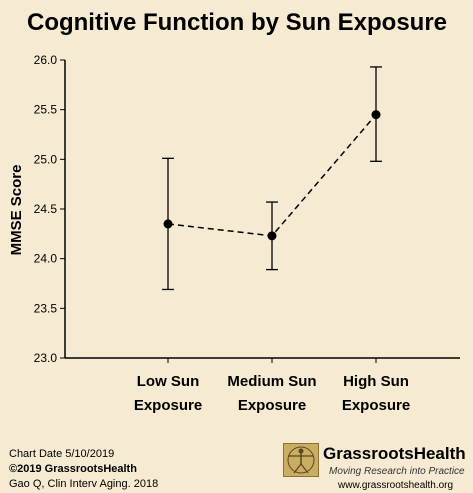 The height and width of the screenshot is (493, 473). Describe the element at coordinates (84, 484) in the screenshot. I see `source-citation: Gao Q, Clin Interv Aging. 2018` at that location.